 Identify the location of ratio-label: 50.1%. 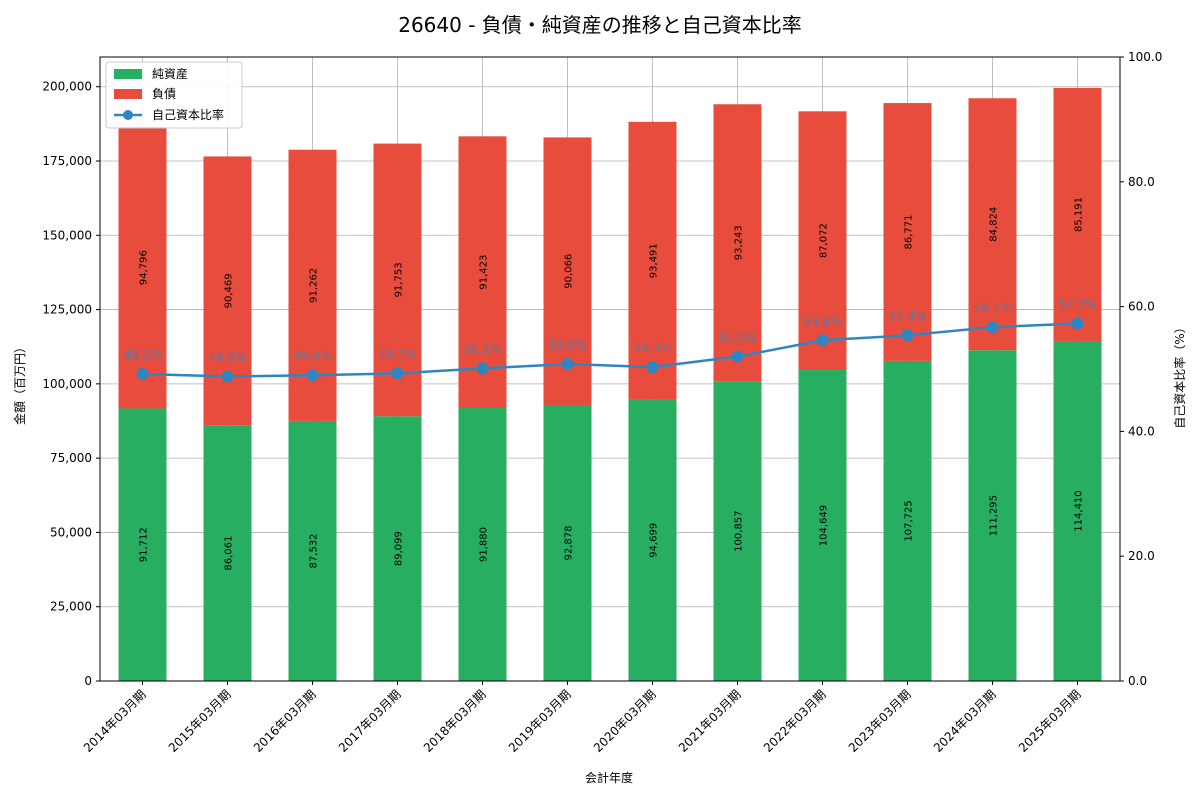
(482, 349).